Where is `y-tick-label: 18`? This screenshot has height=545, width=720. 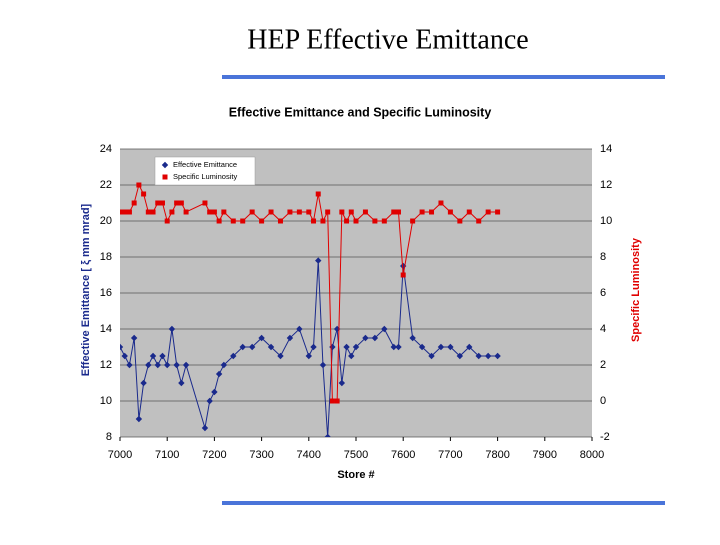 y-tick-label: 18 is located at coordinates (106, 257).